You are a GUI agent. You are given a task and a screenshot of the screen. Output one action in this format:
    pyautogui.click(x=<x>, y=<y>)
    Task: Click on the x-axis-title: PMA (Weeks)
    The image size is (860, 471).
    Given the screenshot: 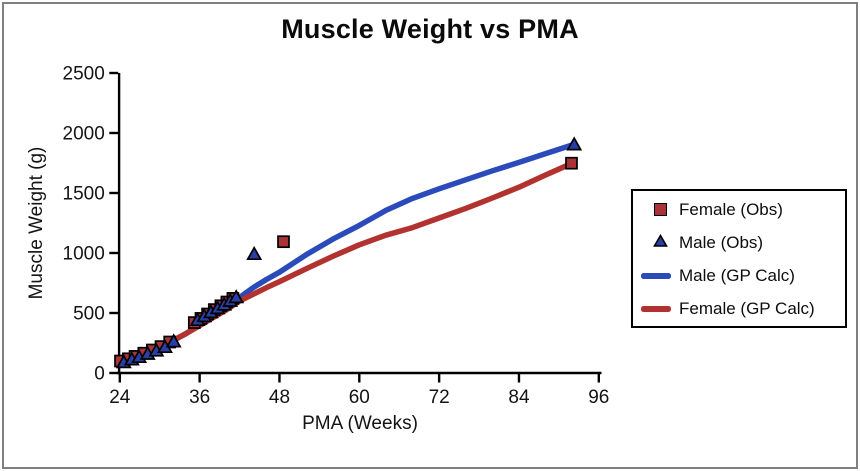 What is the action you would take?
    pyautogui.click(x=360, y=423)
    